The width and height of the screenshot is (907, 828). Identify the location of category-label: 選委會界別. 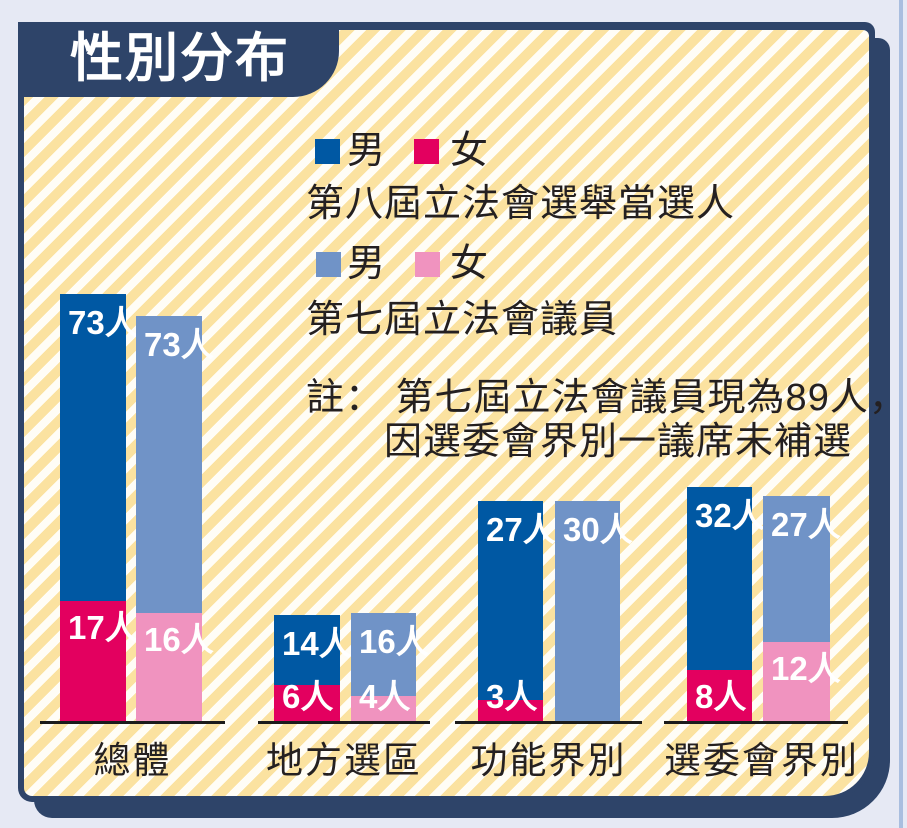
(761, 760).